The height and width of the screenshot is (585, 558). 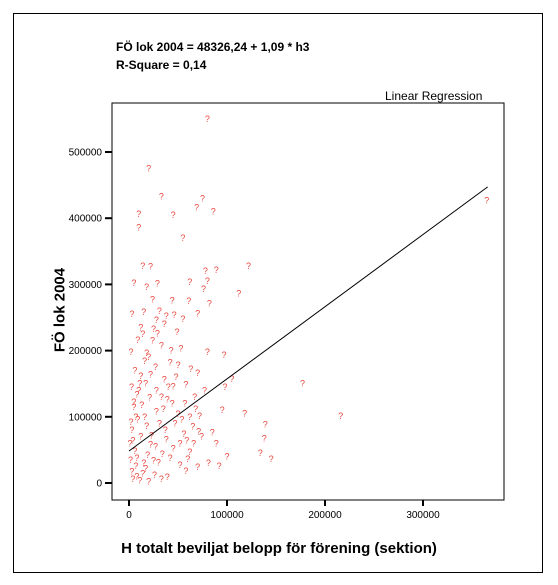 What do you see at coordinates (283, 510) in the screenshot?
I see `x-axis: 0 100000 200000 300000` at bounding box center [283, 510].